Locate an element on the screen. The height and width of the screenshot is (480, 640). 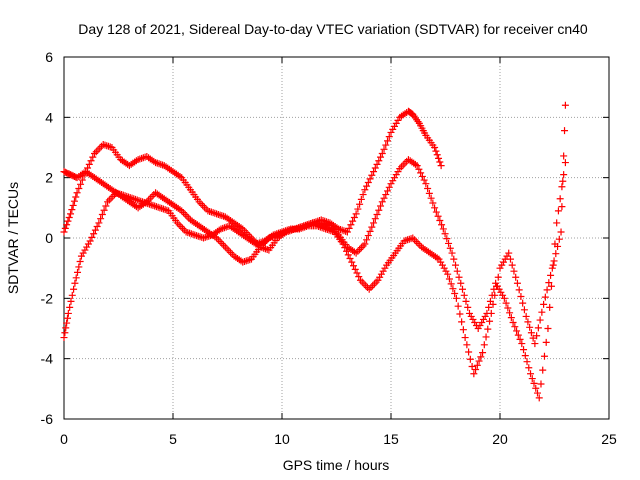
y-tick-label: 4 is located at coordinates (49, 117).